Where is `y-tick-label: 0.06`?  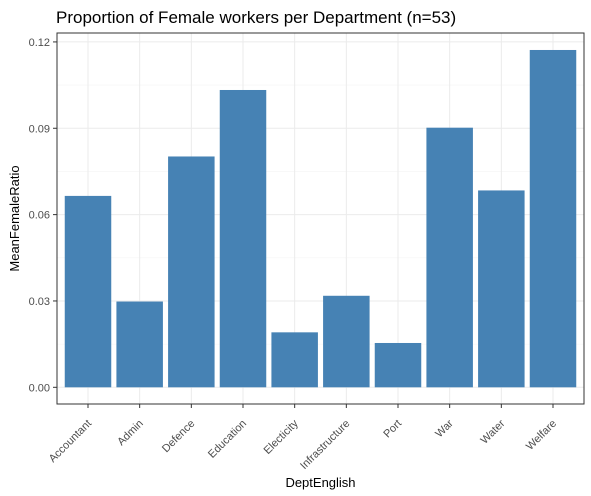 y-tick-label: 0.06 is located at coordinates (39, 216).